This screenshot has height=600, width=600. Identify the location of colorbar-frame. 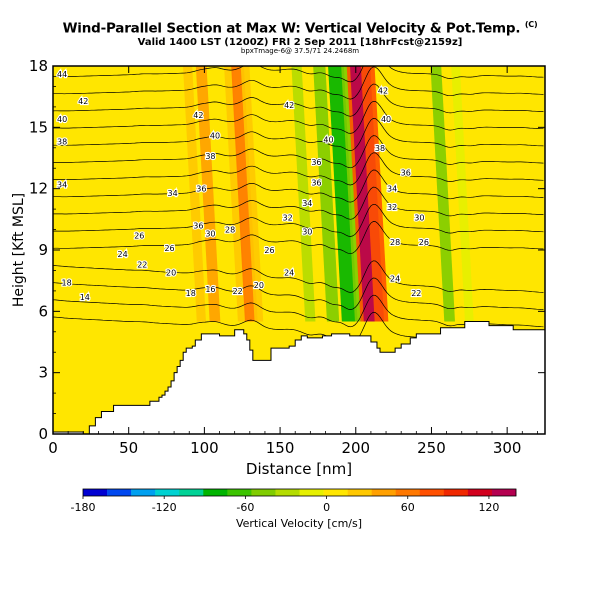
(299, 492).